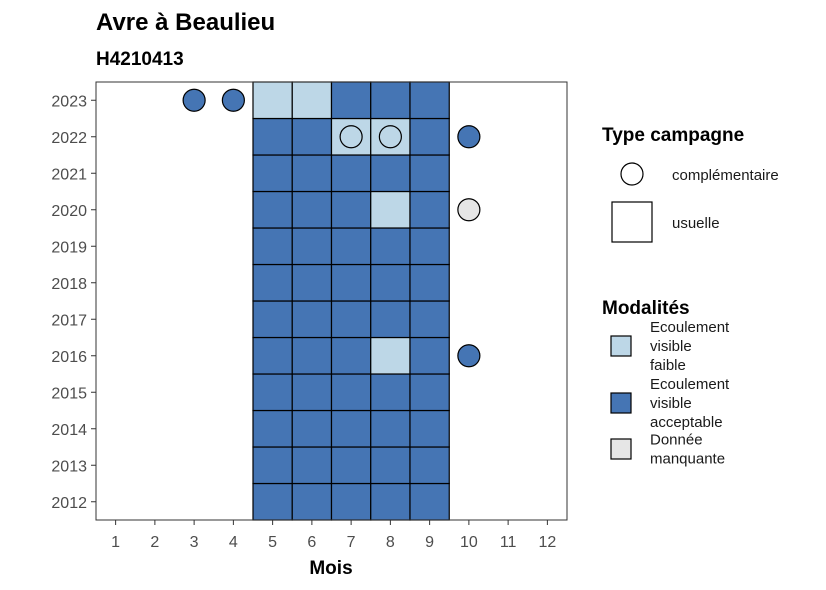 The height and width of the screenshot is (590, 826). Describe the element at coordinates (311, 542) in the screenshot. I see `x-tick-label: 6` at that location.